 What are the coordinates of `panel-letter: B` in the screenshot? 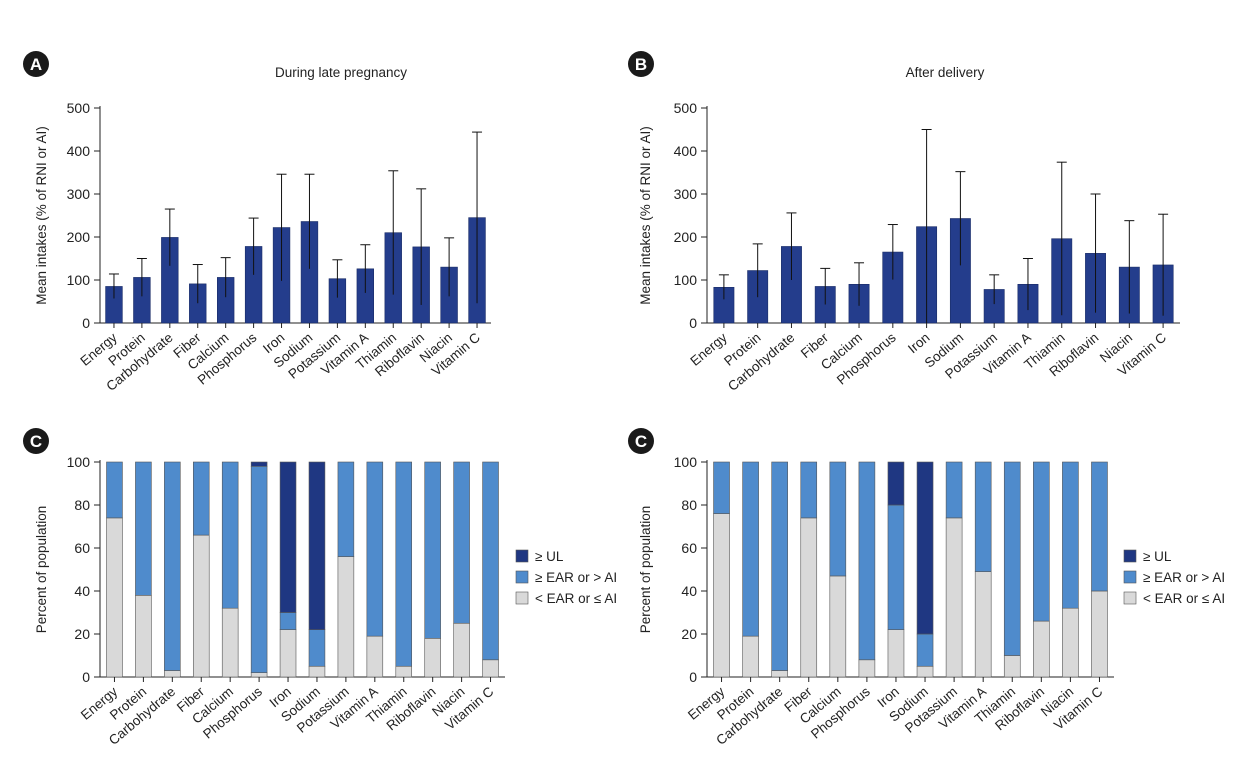 It's located at (641, 64).